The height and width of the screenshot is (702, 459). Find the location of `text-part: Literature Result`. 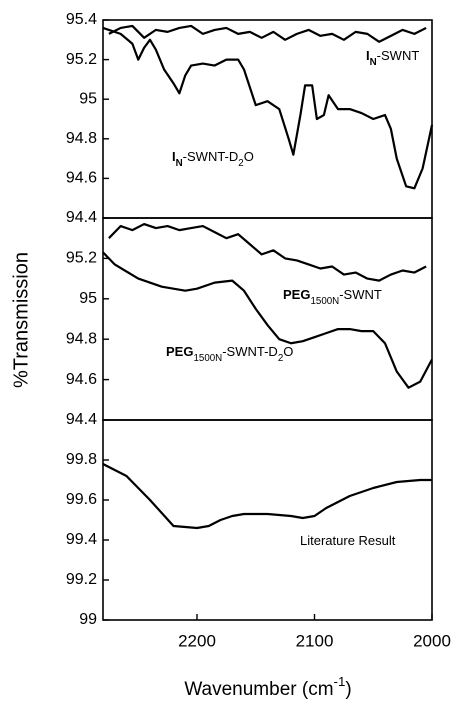

text-part: Literature Result is located at coordinates (348, 540).